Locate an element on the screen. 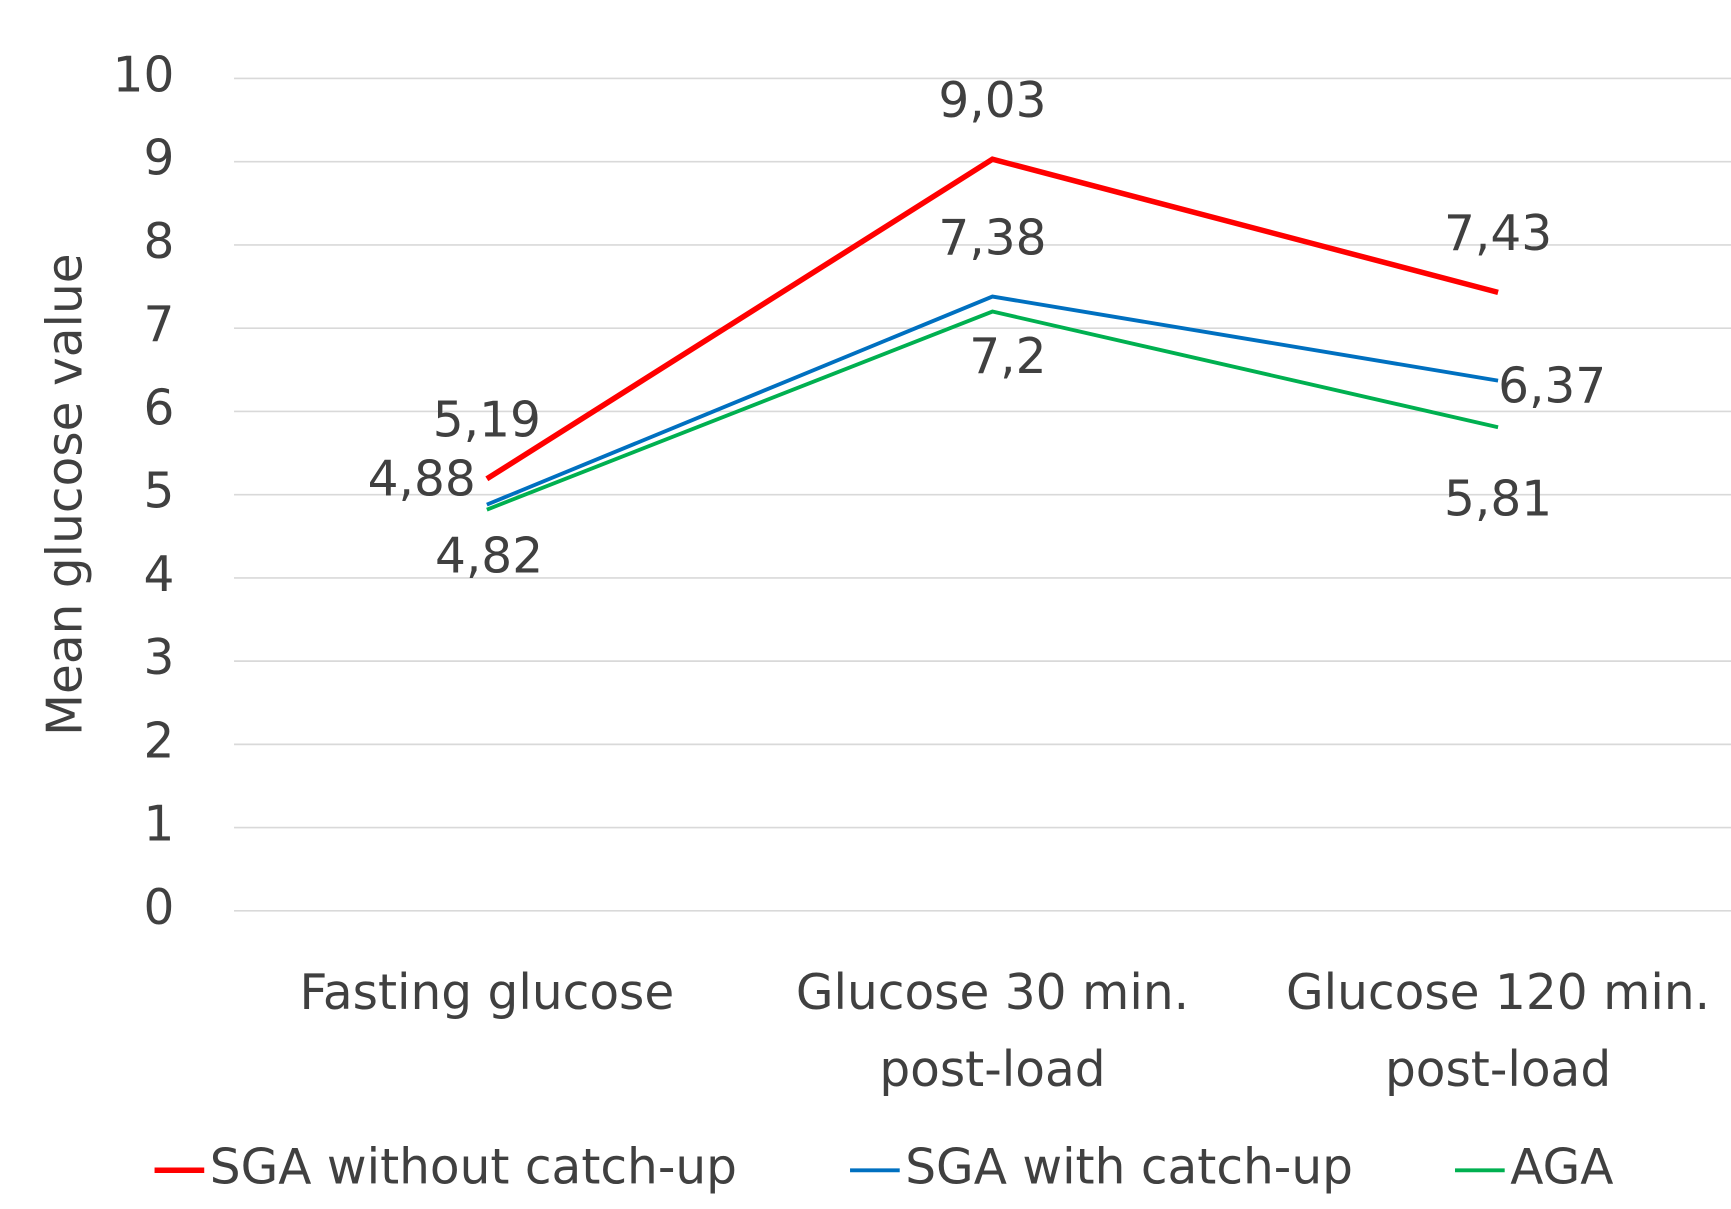  y-tick-label: 4 is located at coordinates (159, 575).